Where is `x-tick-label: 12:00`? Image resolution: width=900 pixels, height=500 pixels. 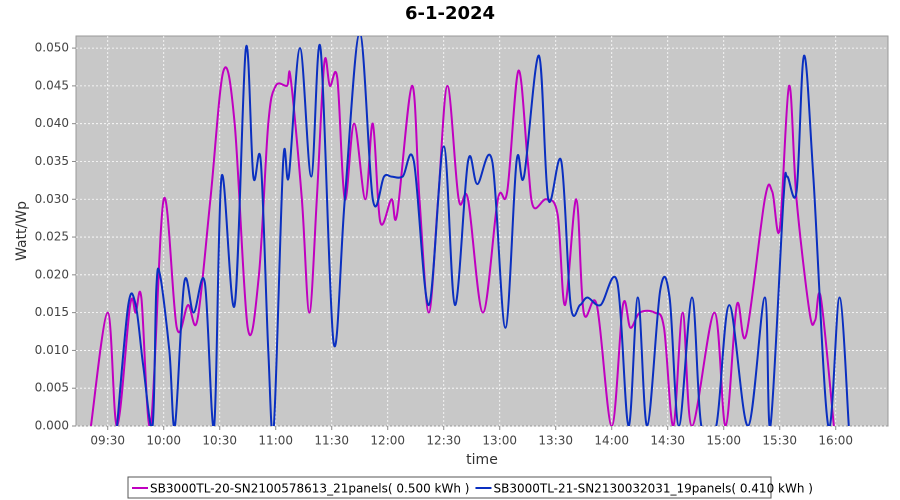 x-tick-label: 12:00 is located at coordinates (387, 441).